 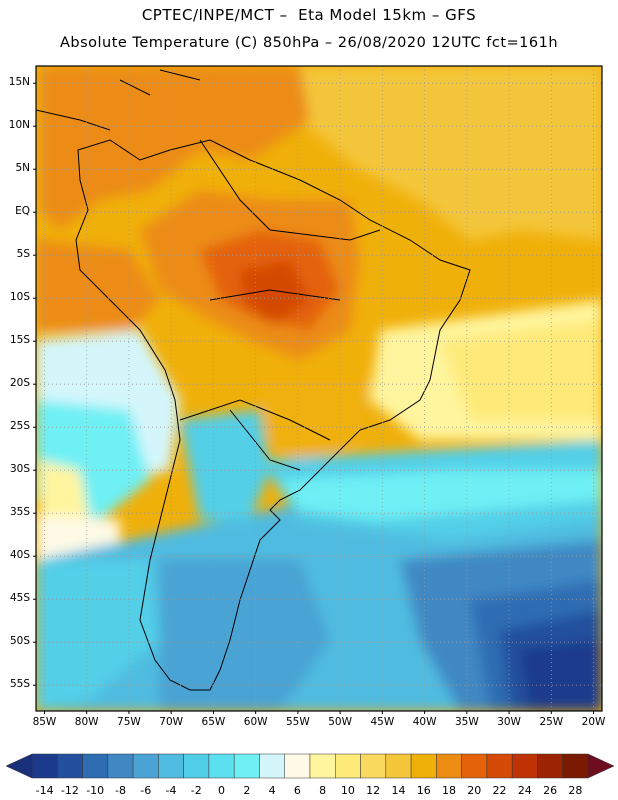 What do you see at coordinates (524, 790) in the screenshot?
I see `colorbar-label: 24` at bounding box center [524, 790].